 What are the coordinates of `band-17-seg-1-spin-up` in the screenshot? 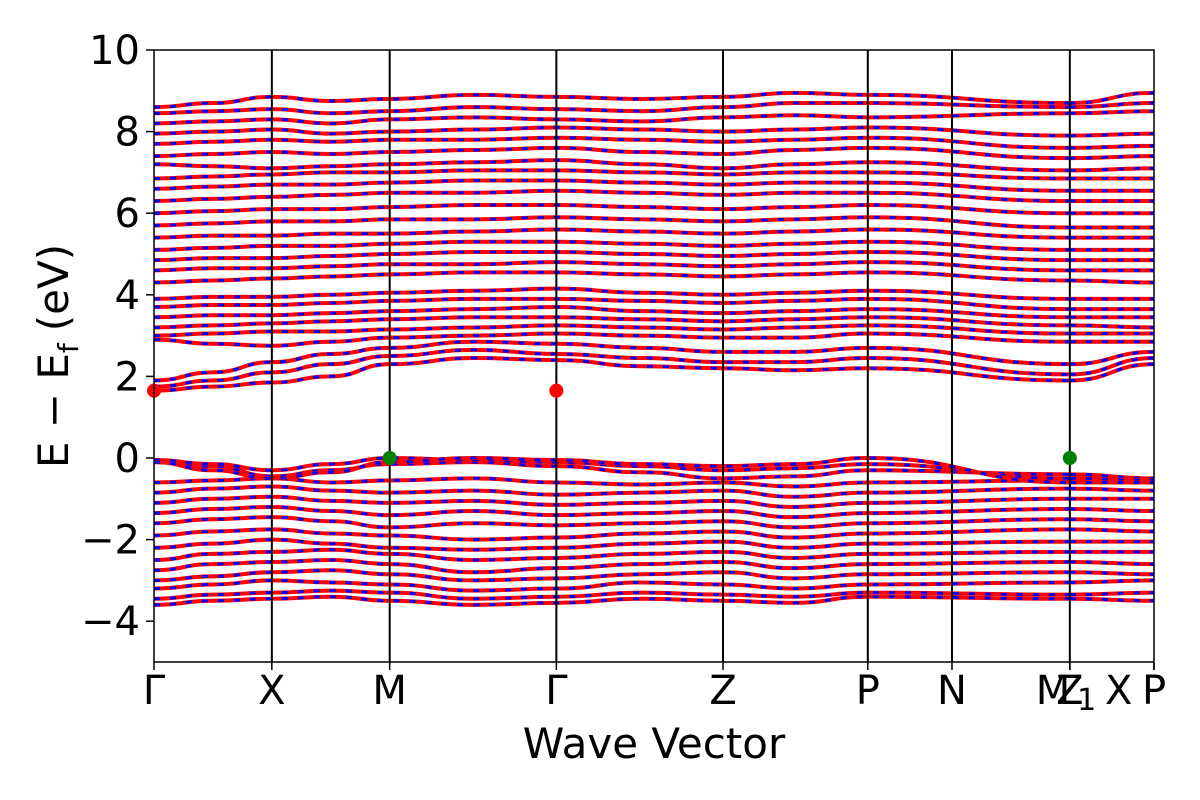 It's located at (1112, 366).